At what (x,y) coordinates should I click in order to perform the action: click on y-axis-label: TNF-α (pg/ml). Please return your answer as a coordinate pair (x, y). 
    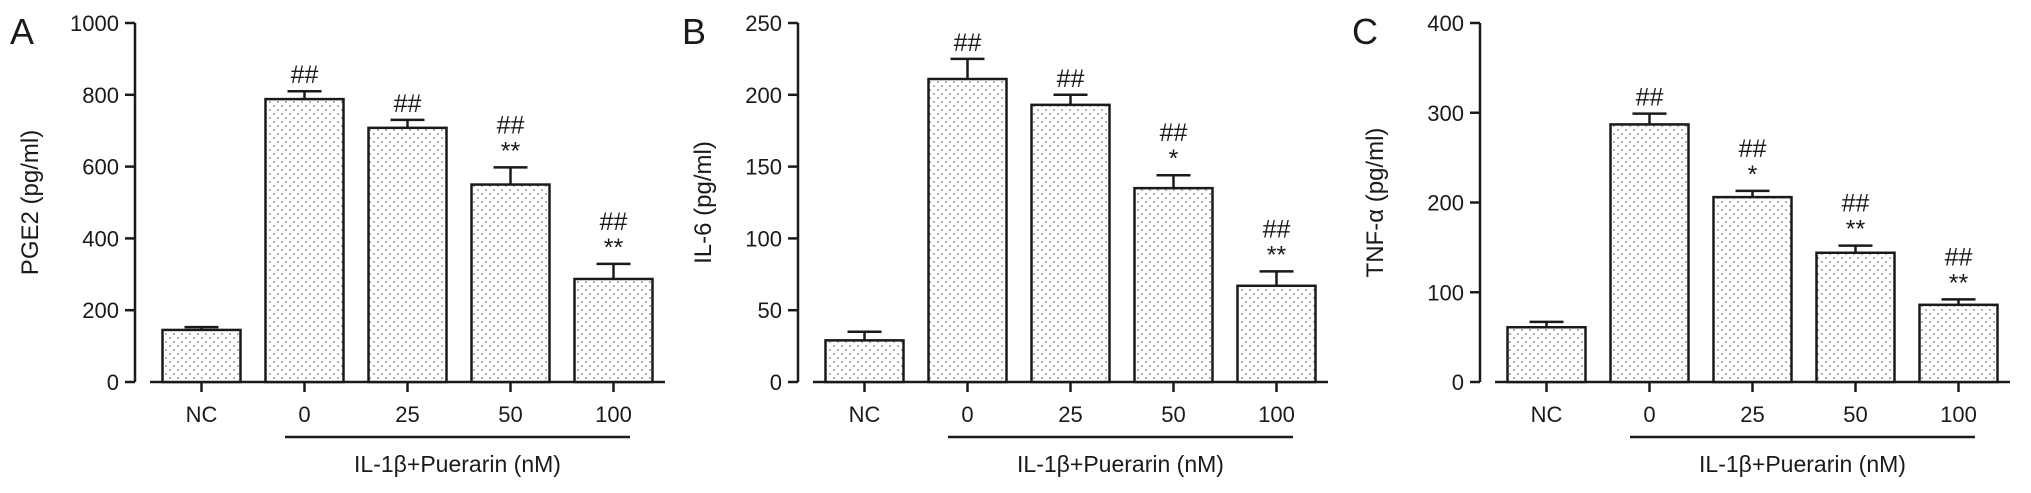
    Looking at the image, I should click on (1375, 203).